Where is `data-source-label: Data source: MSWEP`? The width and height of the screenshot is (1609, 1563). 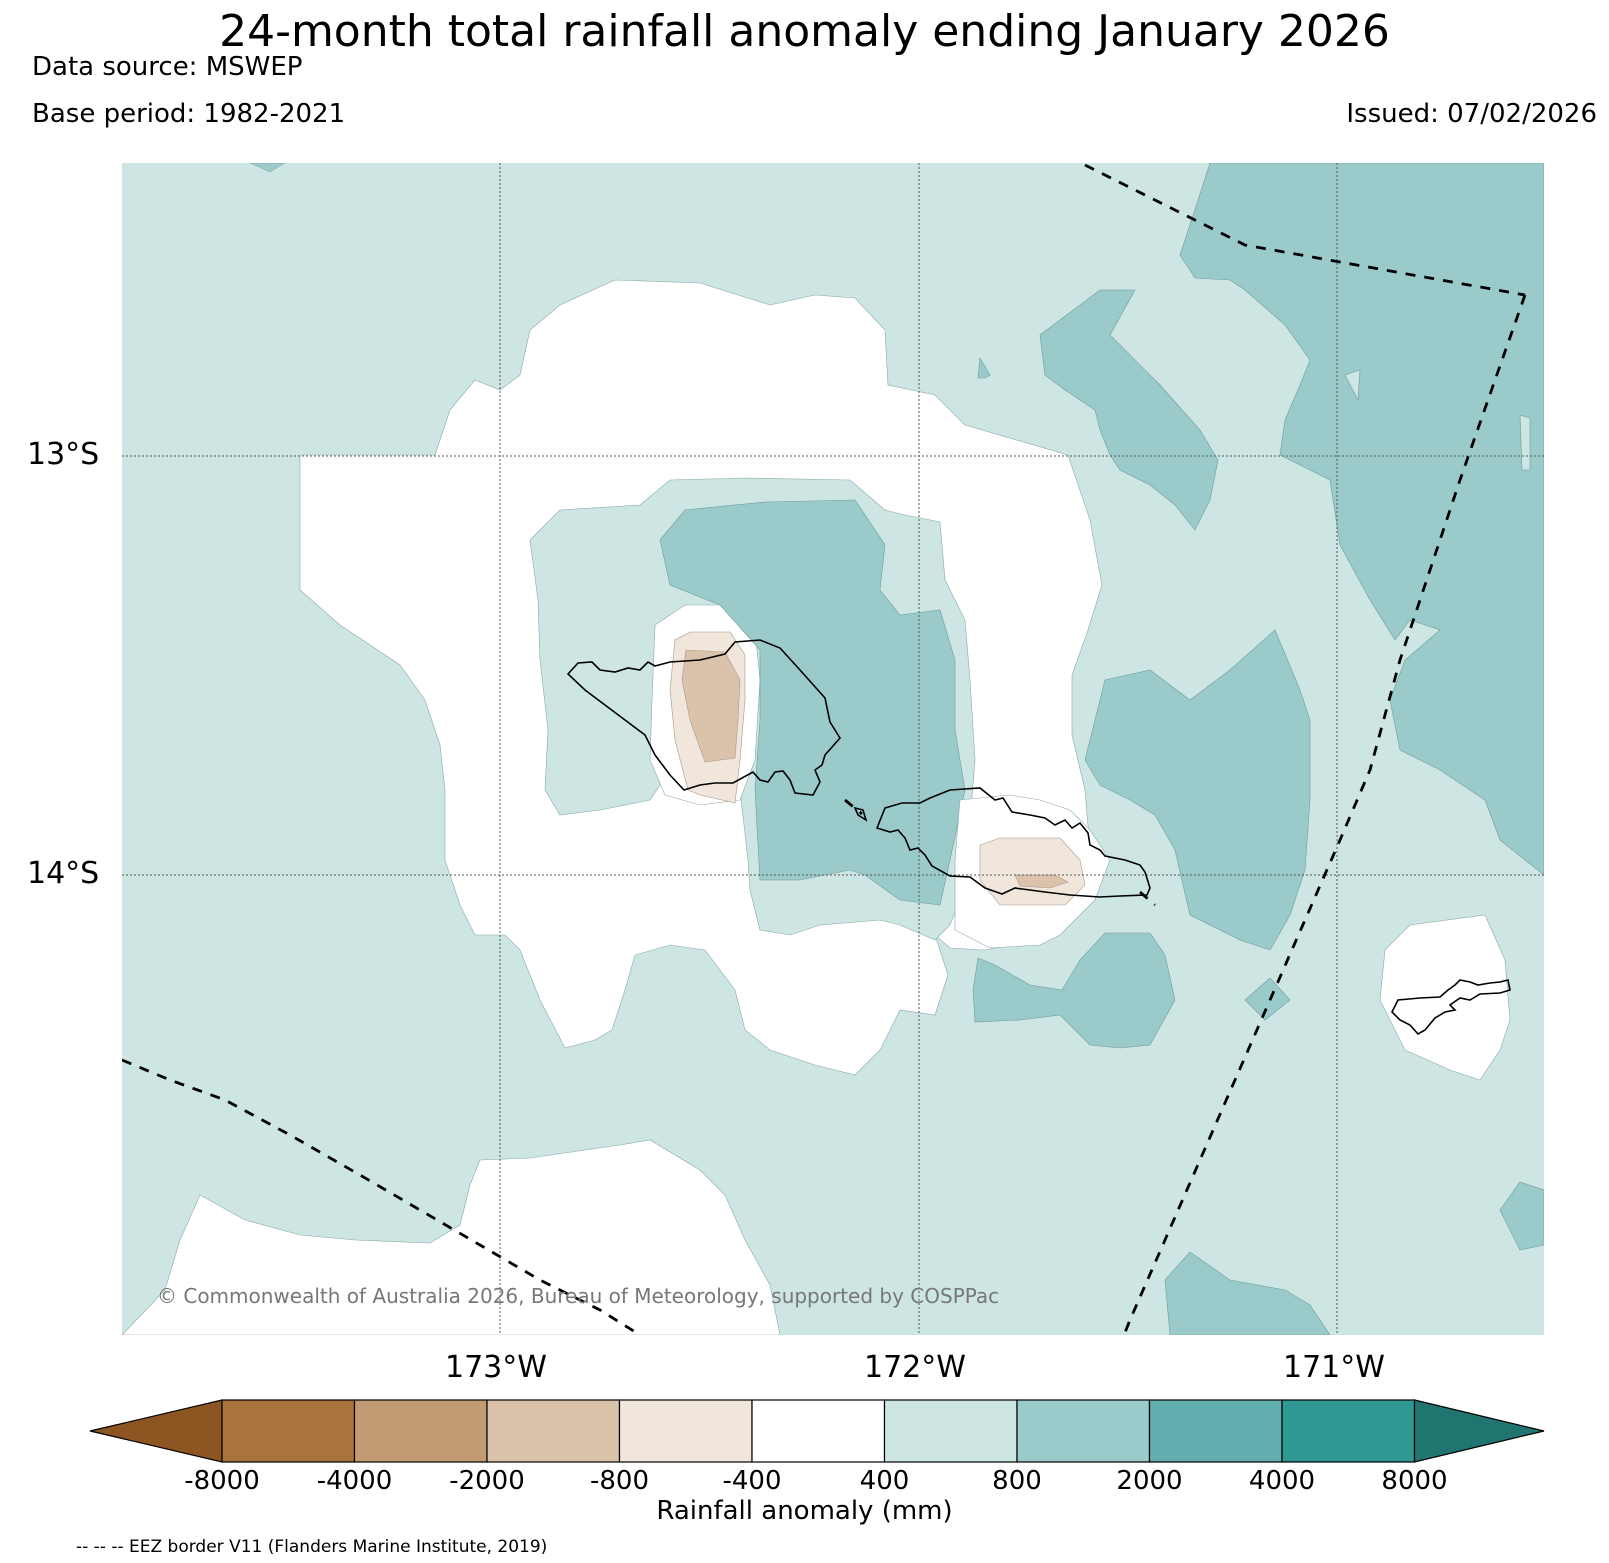
data-source-label: Data source: MSWEP is located at coordinates (167, 67).